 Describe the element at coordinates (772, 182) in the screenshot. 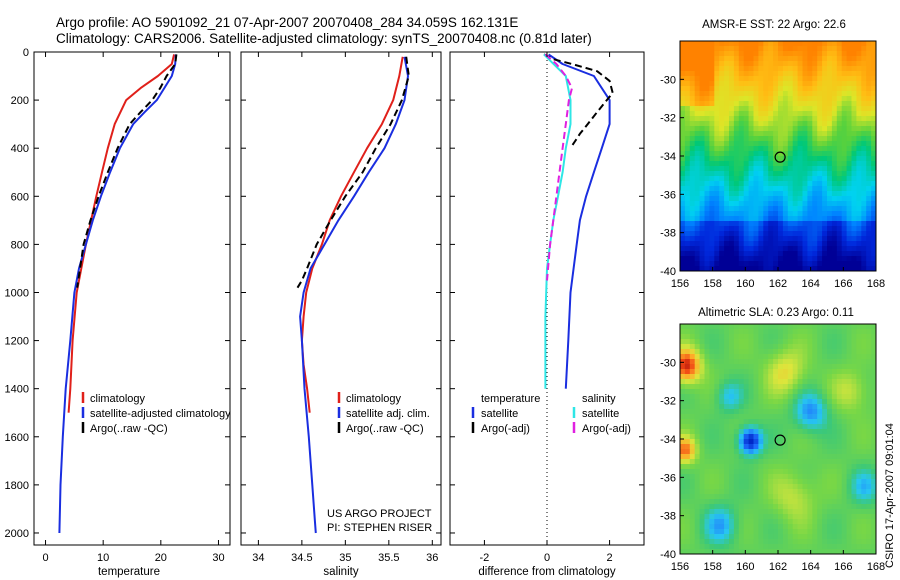

I see `sst-map-axis-ticks: 156 158 160 162 164 166 168-30-32-34-36-38-40` at that location.